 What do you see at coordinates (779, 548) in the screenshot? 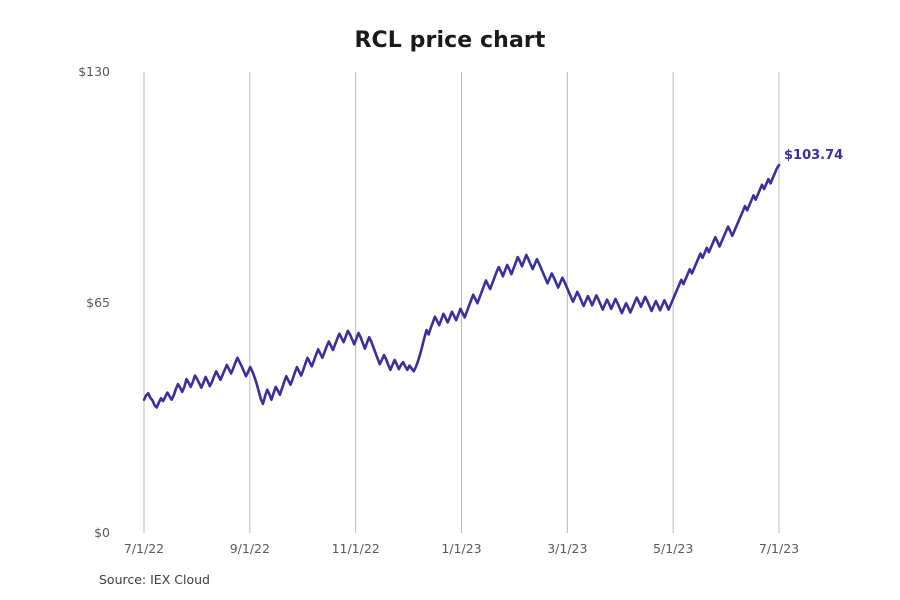
I see `x-tick-label: 7/1/23` at bounding box center [779, 548].